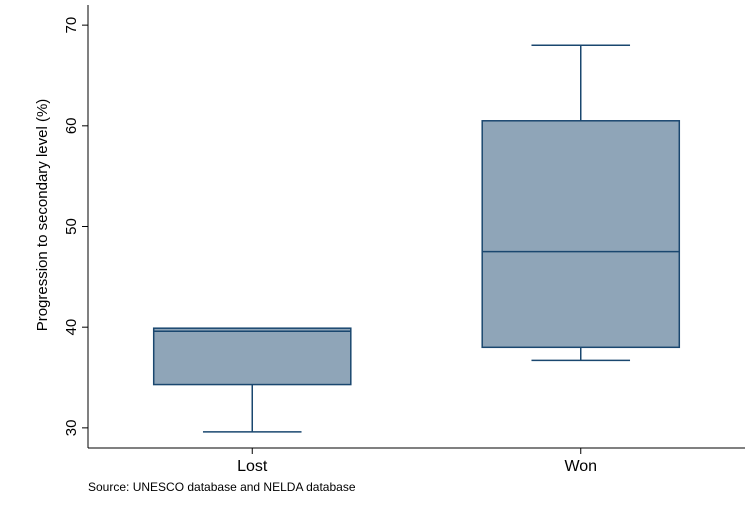 This screenshot has height=510, width=748. I want to click on x-axis: Lost Won, so click(416, 461).